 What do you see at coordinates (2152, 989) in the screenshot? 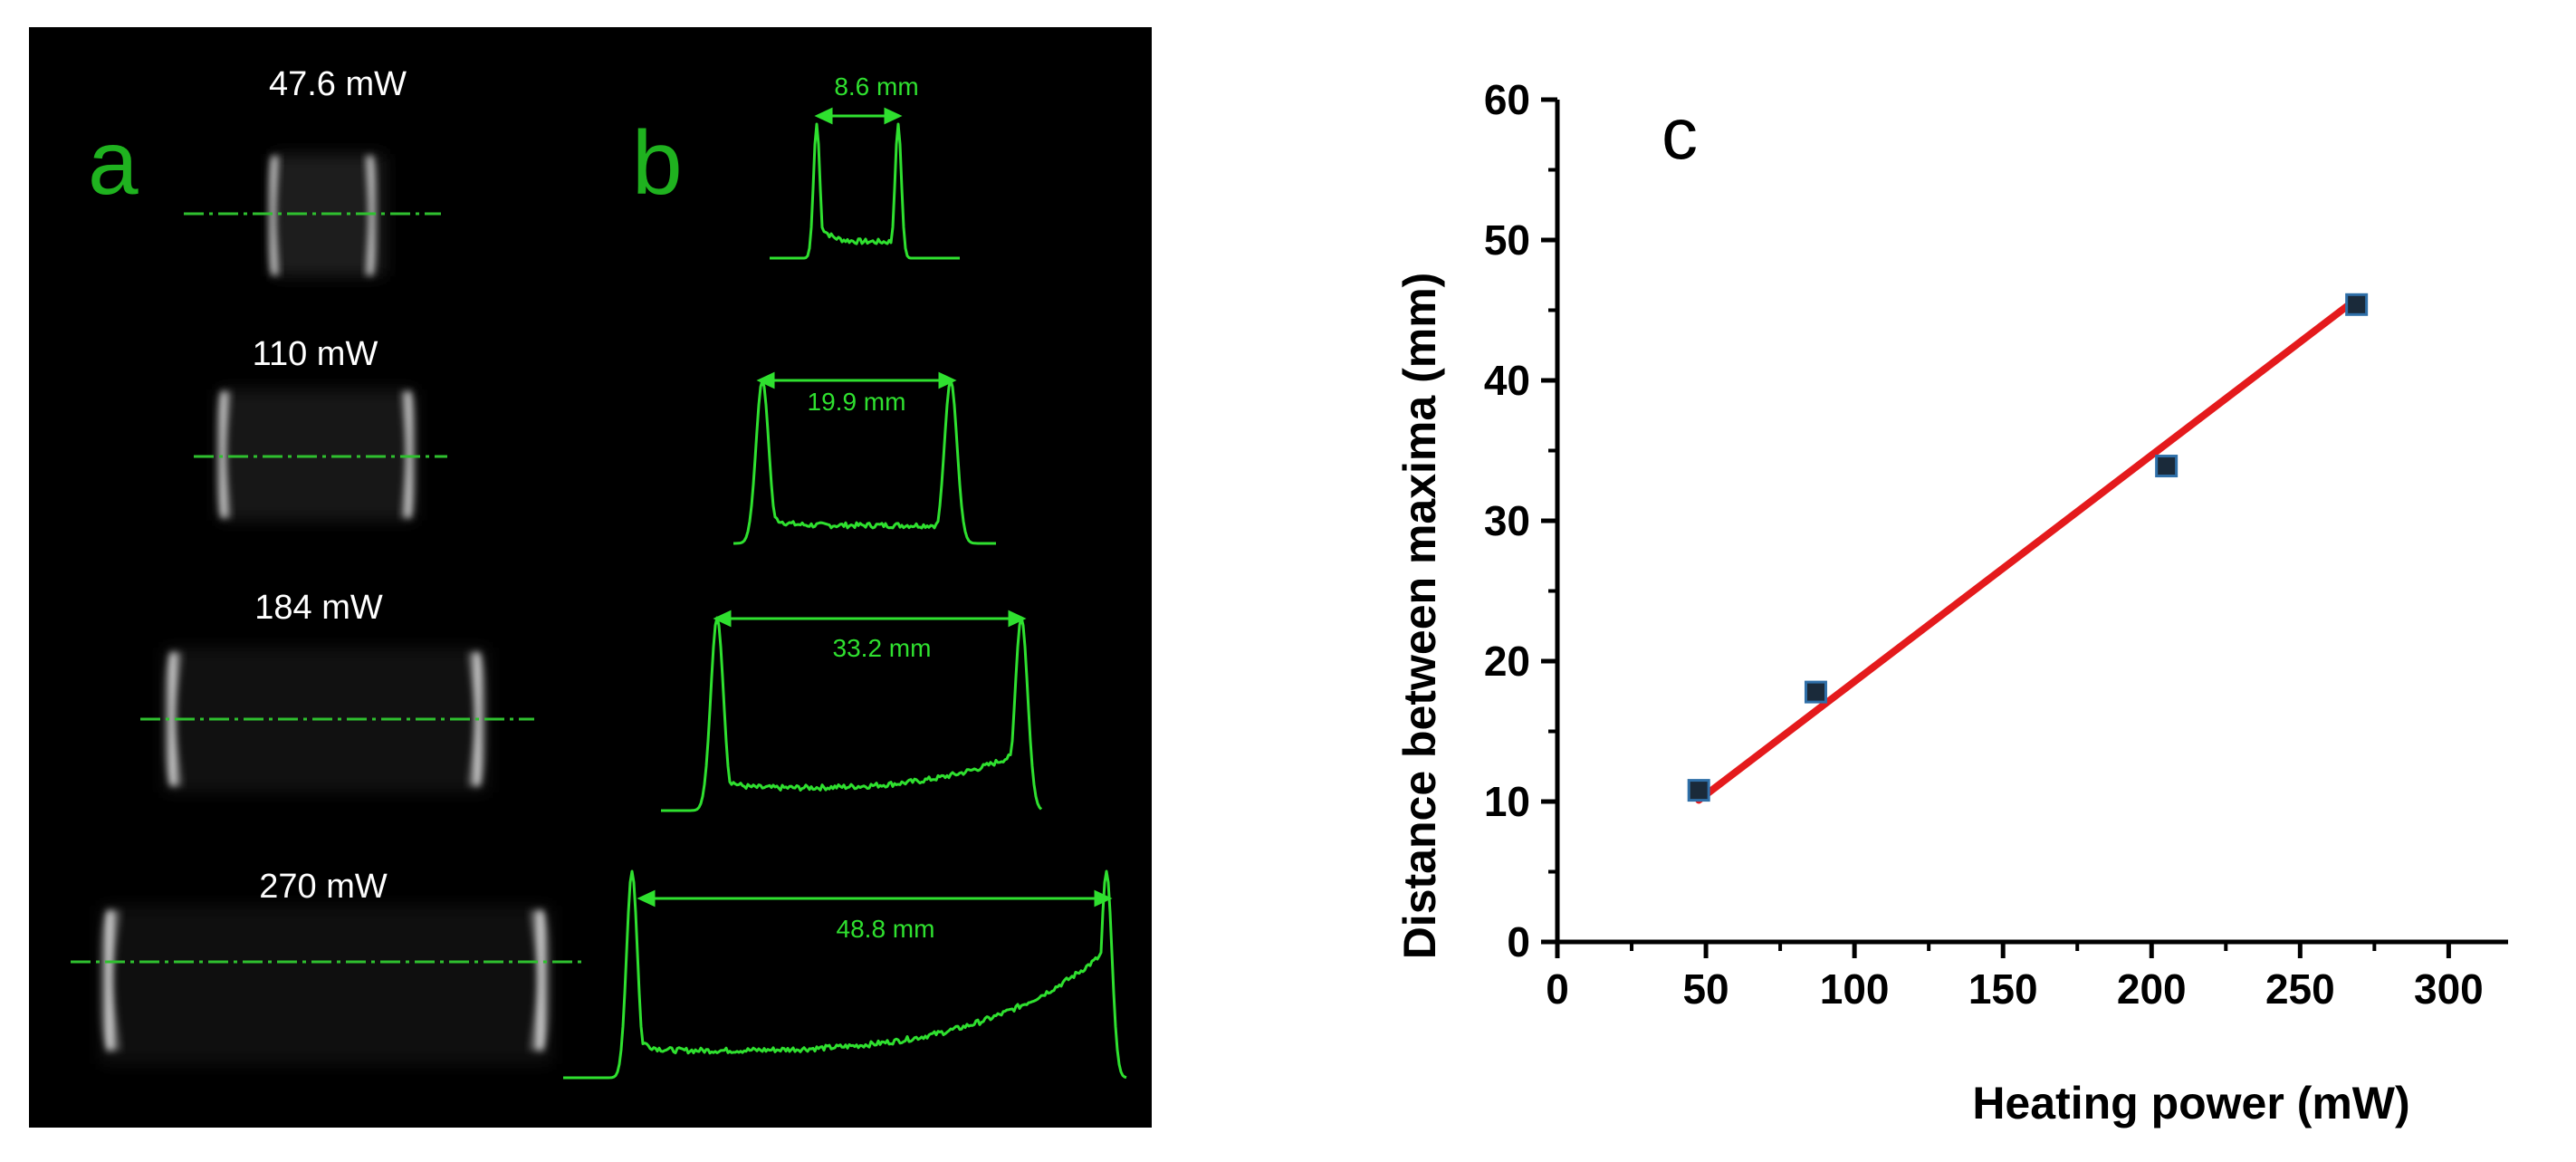
I see `x-tick-label: 200` at bounding box center [2152, 989].